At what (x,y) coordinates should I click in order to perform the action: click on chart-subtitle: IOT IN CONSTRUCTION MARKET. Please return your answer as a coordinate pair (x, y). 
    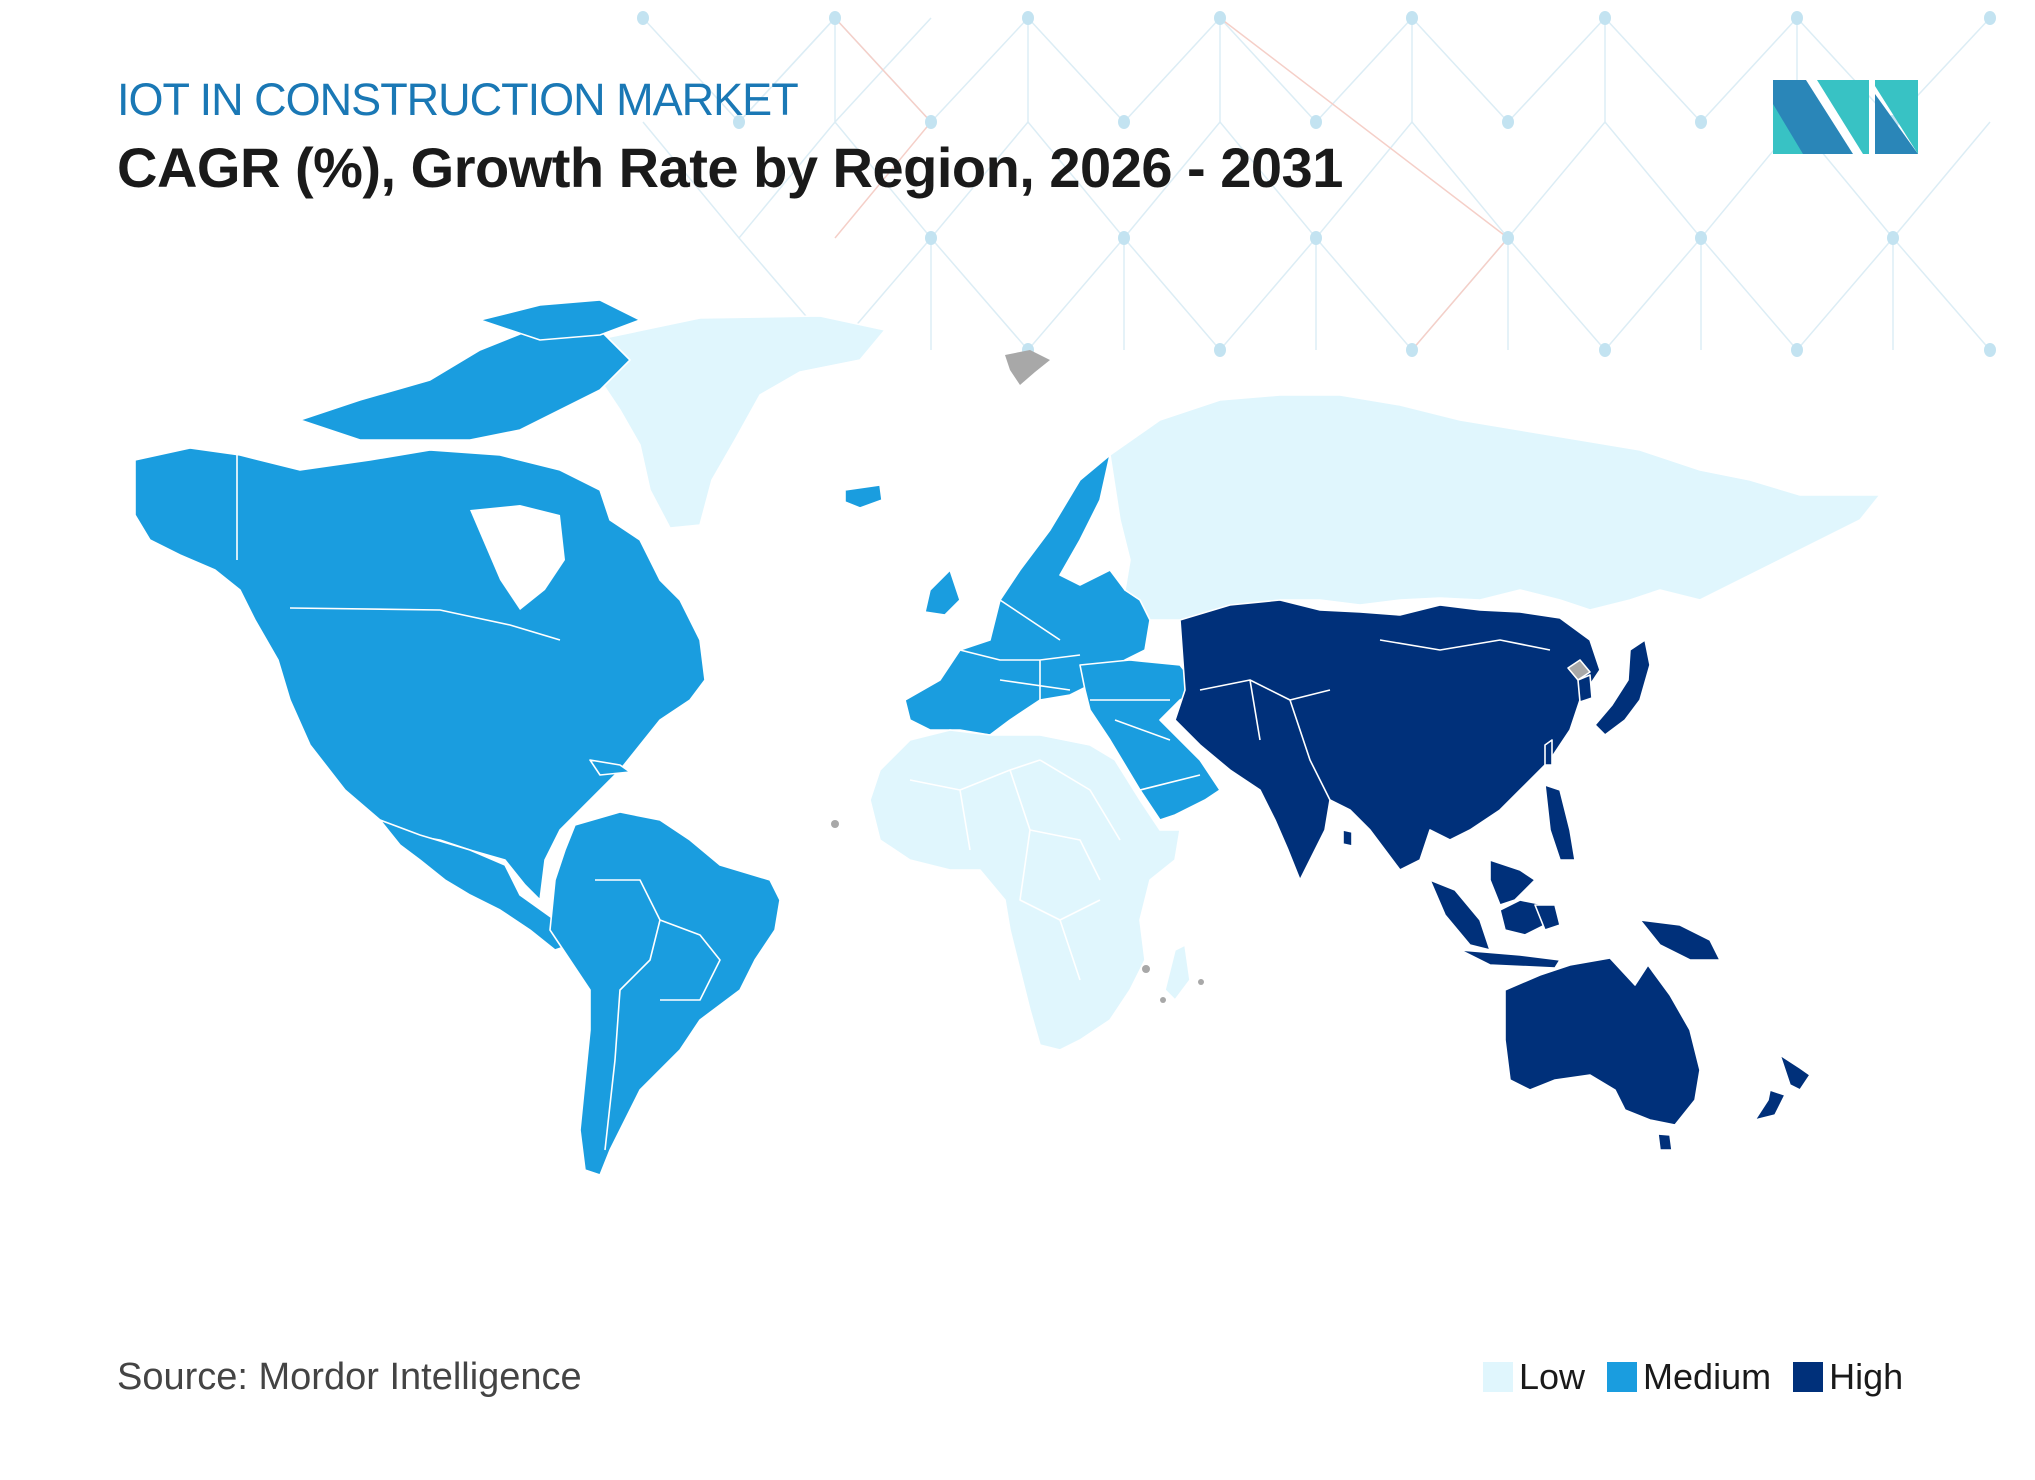
    Looking at the image, I should click on (458, 99).